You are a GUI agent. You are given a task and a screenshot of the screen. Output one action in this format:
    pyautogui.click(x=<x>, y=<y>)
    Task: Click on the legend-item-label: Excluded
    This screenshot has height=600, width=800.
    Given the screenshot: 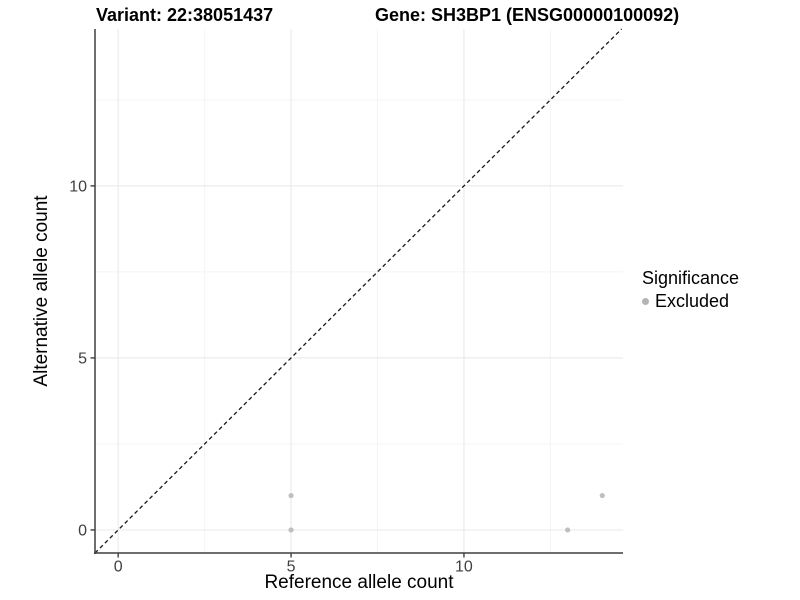 What is the action you would take?
    pyautogui.click(x=692, y=301)
    